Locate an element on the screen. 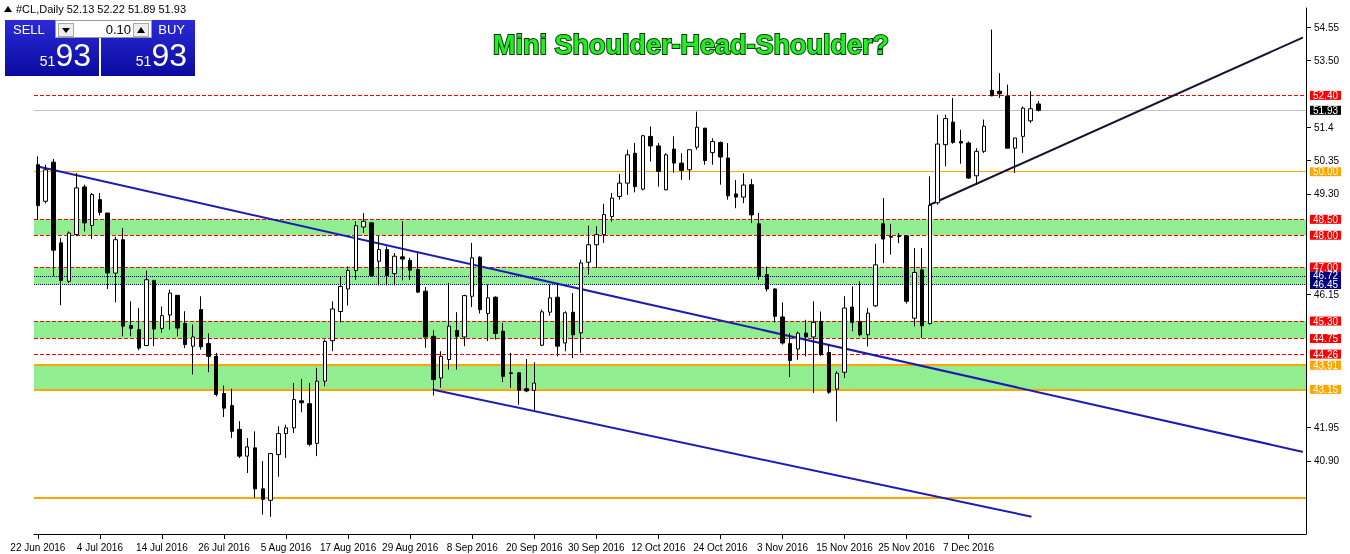 Image resolution: width=1350 pixels, height=554 pixels. ref-line-label: 44.75 is located at coordinates (1326, 339).